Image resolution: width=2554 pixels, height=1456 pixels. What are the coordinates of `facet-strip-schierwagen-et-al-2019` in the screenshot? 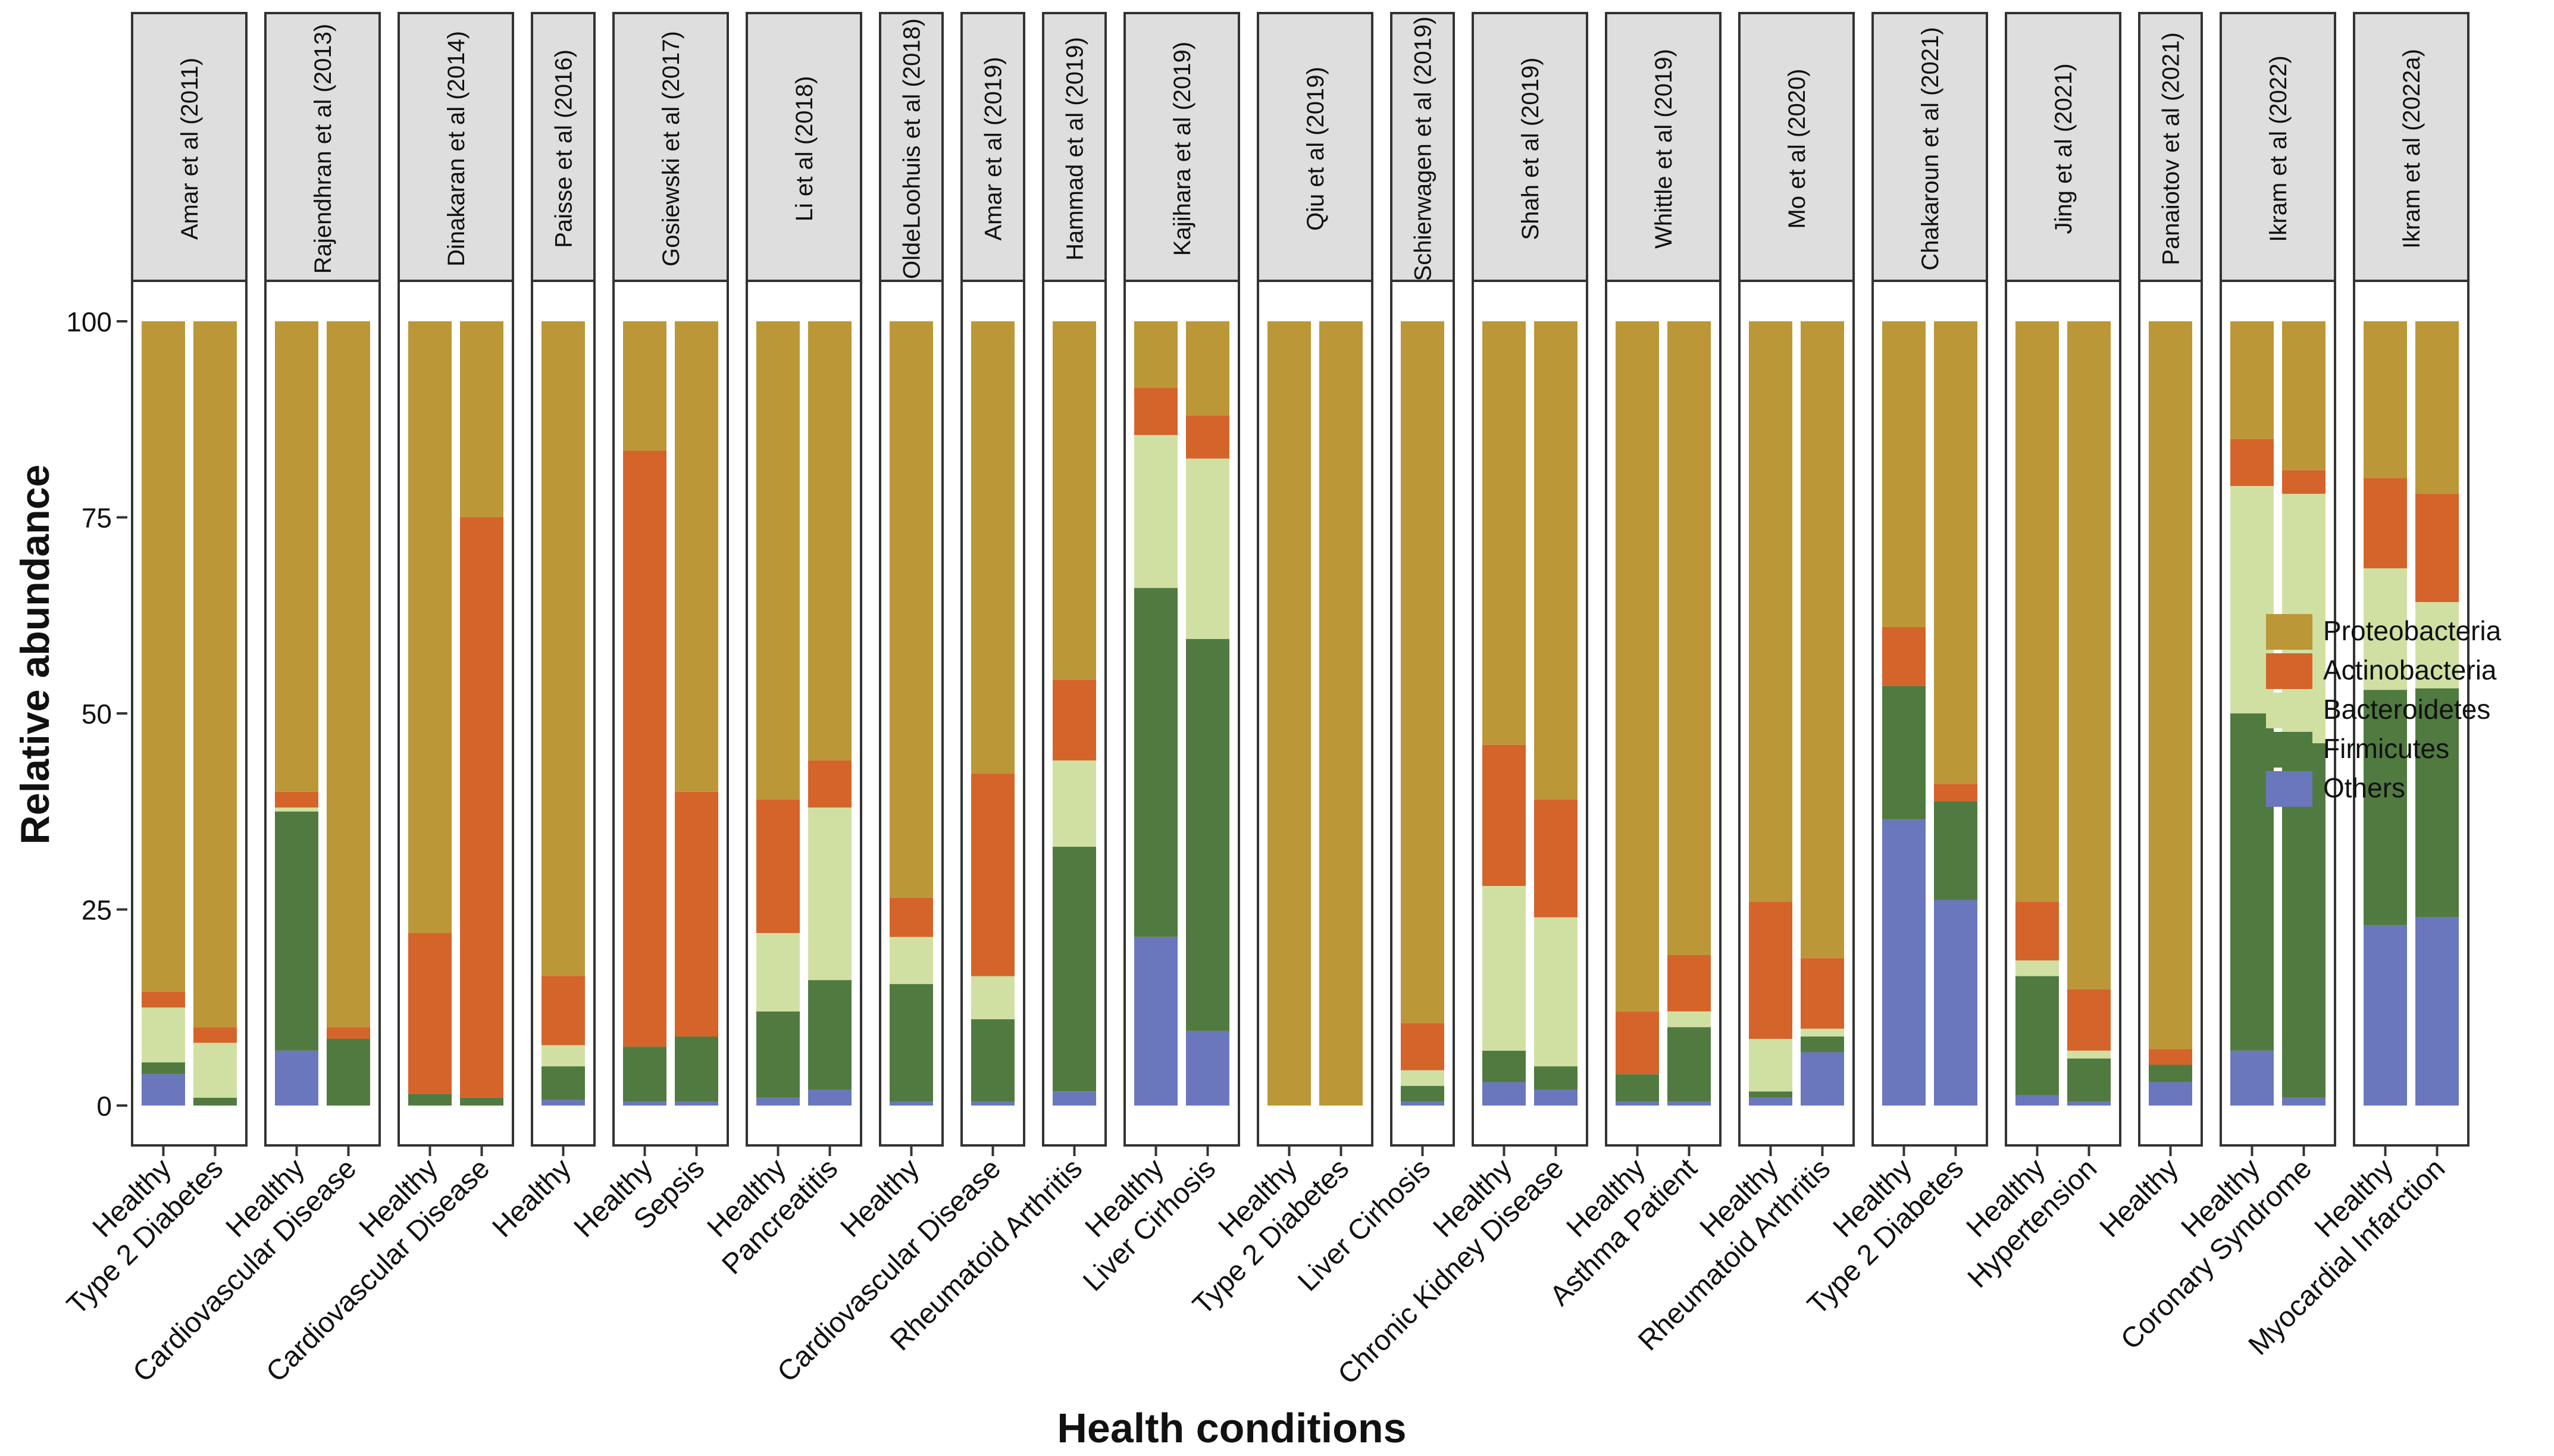 It's located at (1422, 147).